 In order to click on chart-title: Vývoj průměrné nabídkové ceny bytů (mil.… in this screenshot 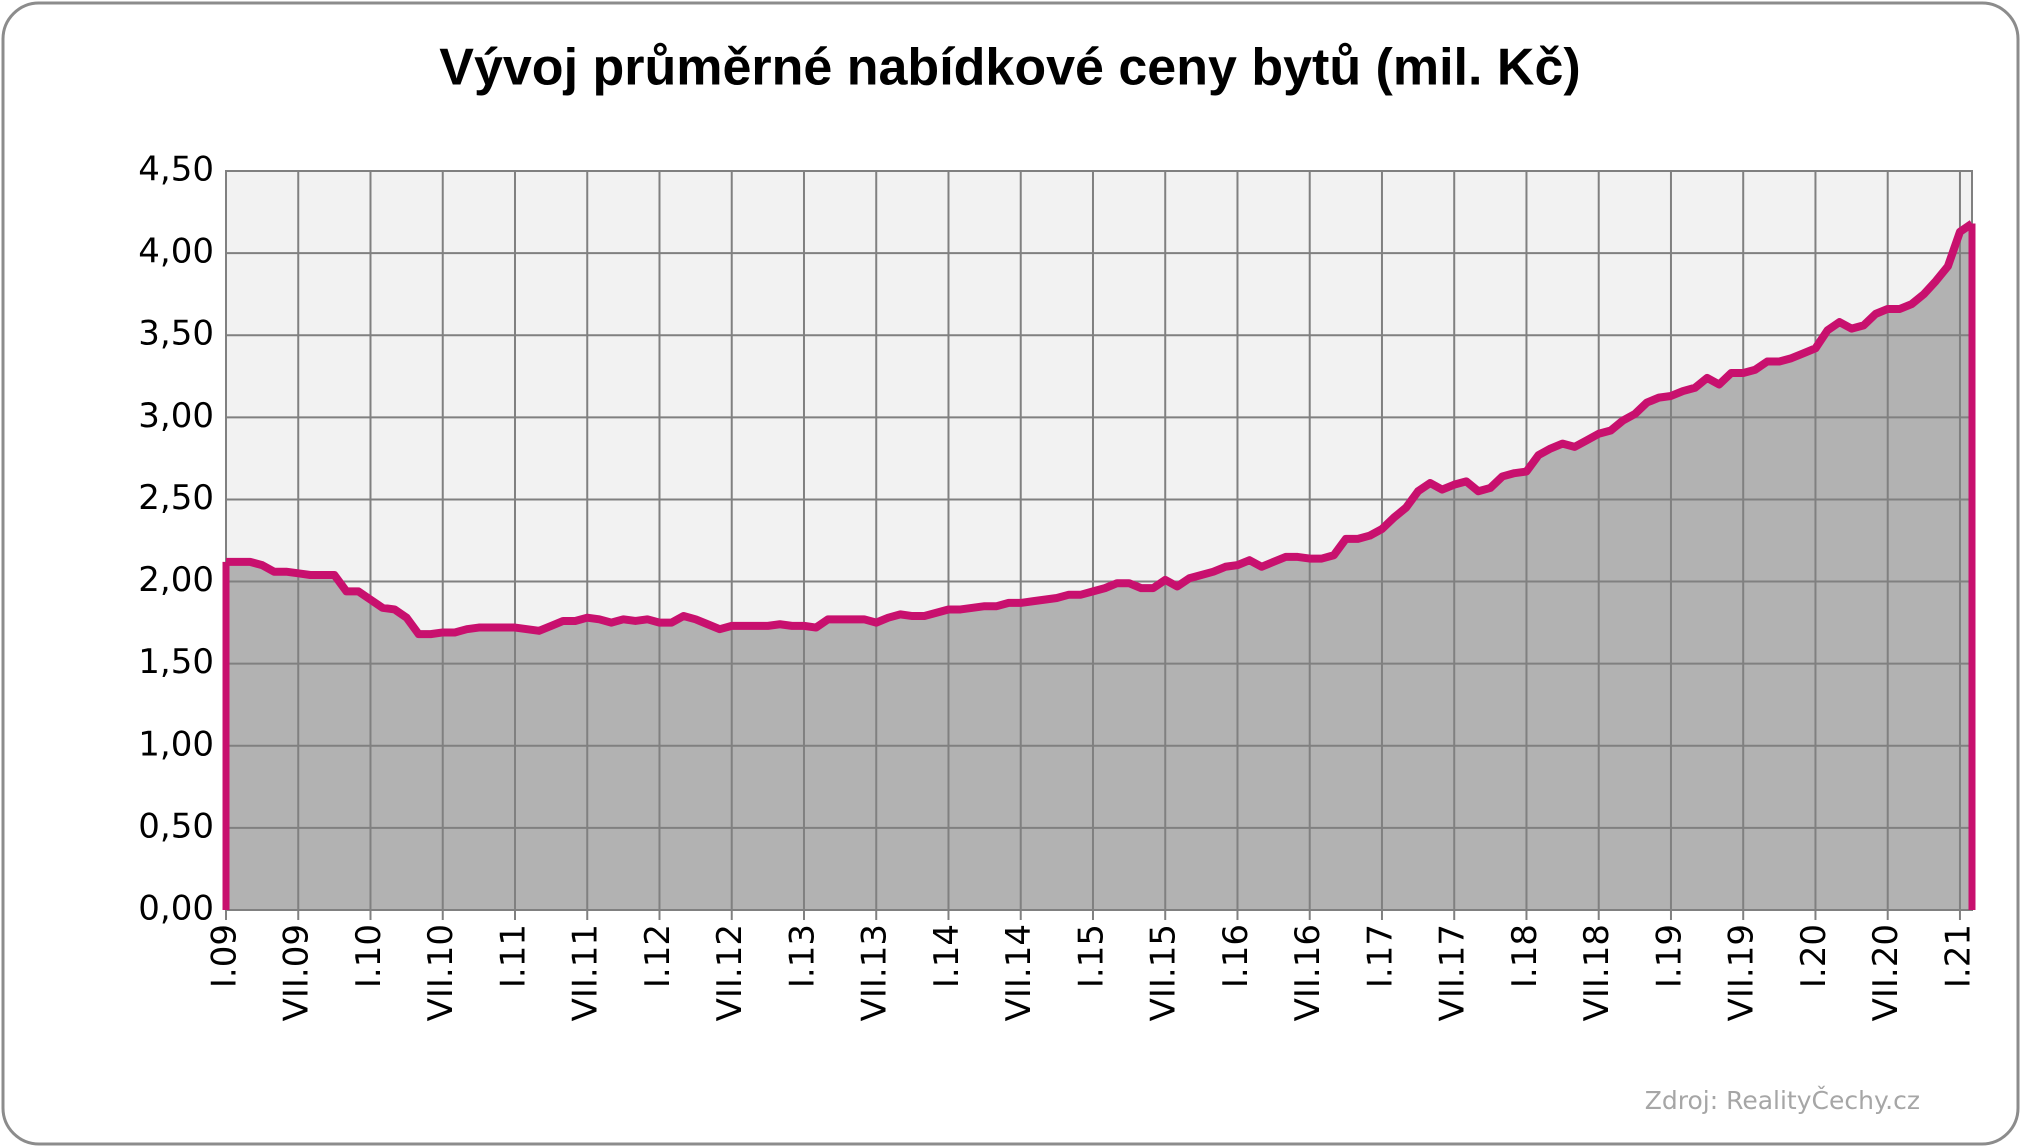, I will do `click(1009, 68)`.